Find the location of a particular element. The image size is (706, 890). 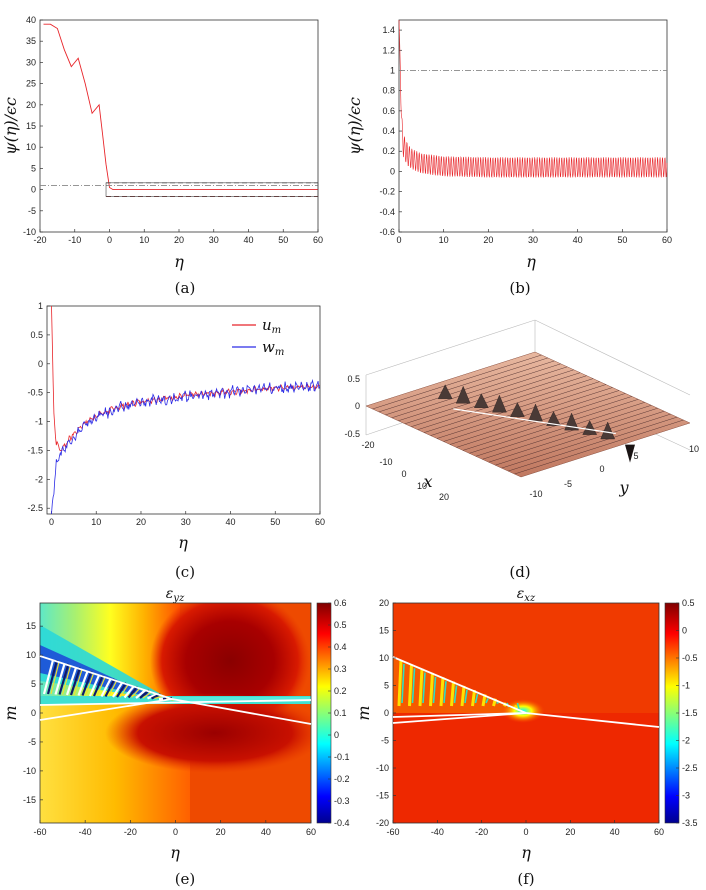

panel-c-legend: um wm is located at coordinates (258, 337).